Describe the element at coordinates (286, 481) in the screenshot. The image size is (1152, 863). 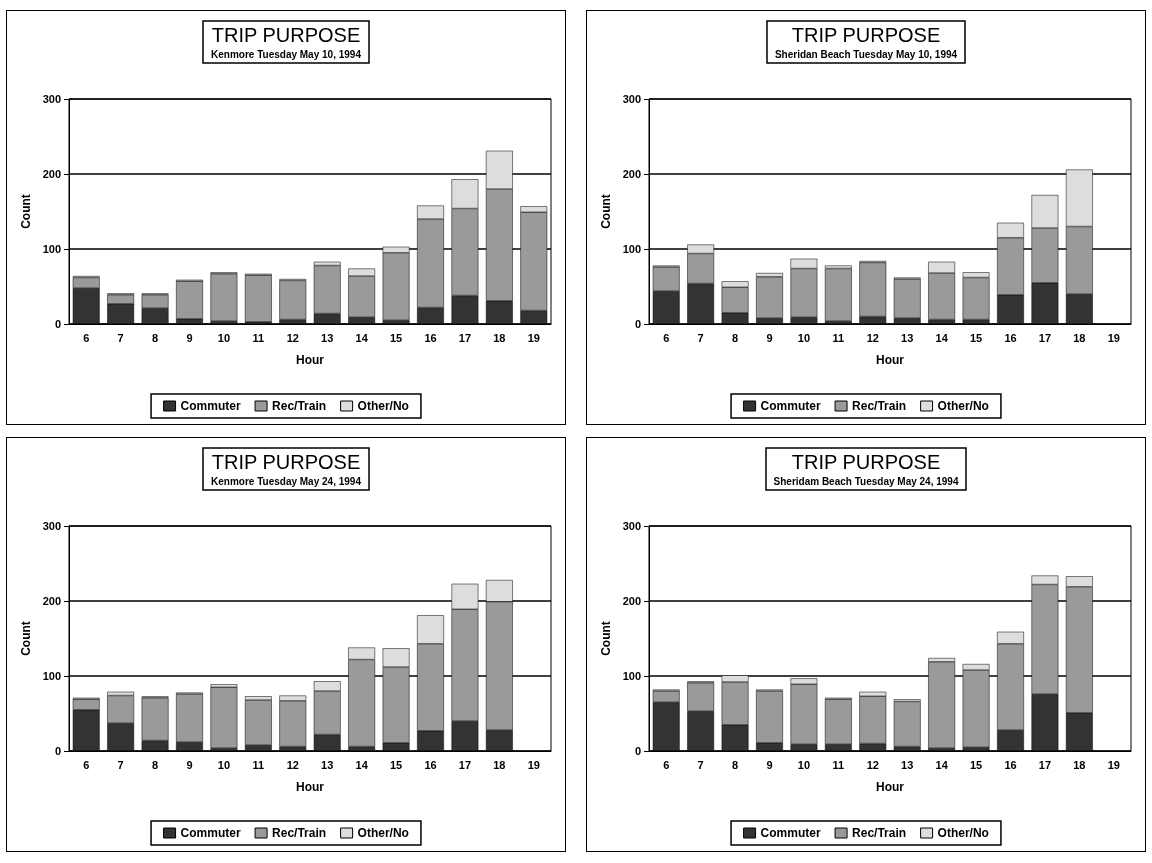
I see `chart-subtitle: Kenmore Tuesday May 24, 1994` at that location.